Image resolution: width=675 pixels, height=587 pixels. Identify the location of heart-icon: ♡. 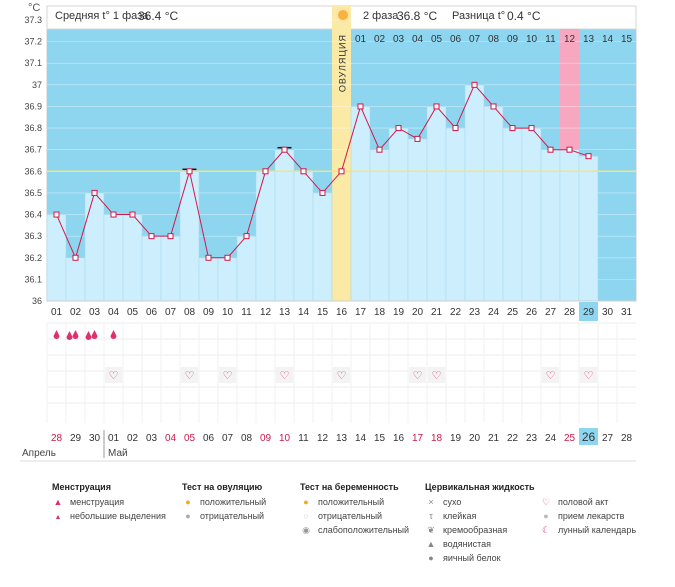
(114, 376).